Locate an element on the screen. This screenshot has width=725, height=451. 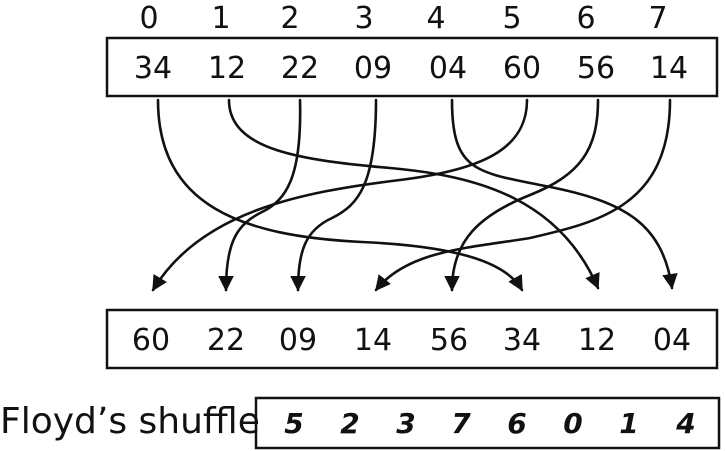
input-value: 60 is located at coordinates (522, 68).